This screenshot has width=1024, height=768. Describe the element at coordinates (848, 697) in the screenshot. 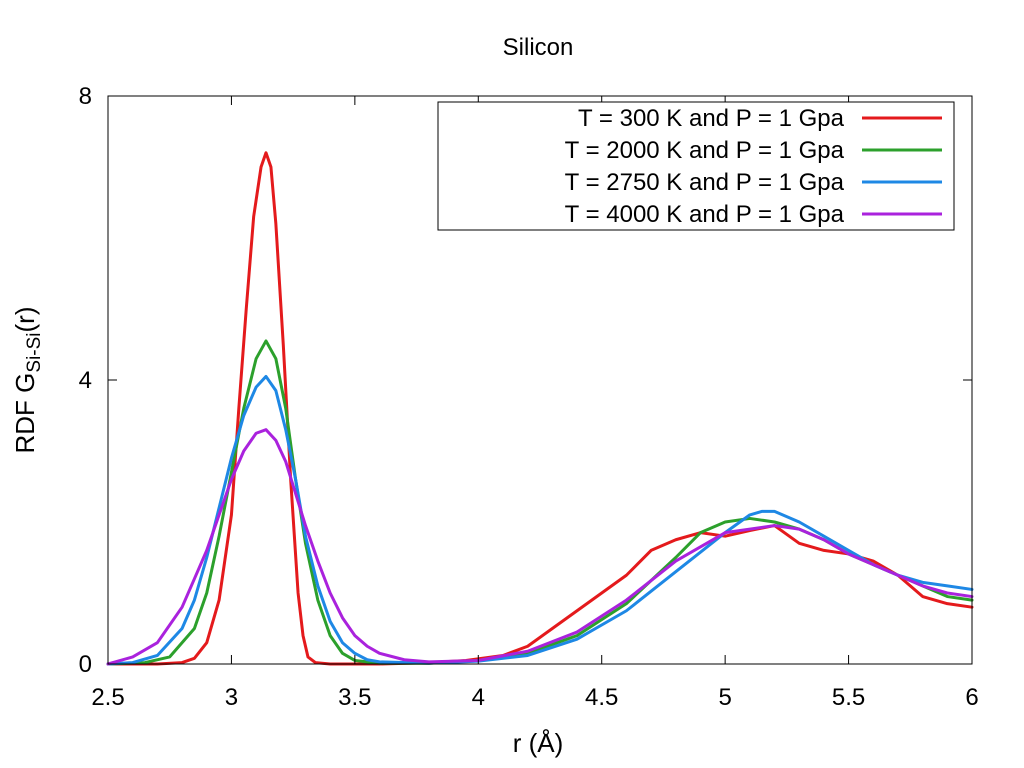

I see `x-tick-label: 5.5` at that location.